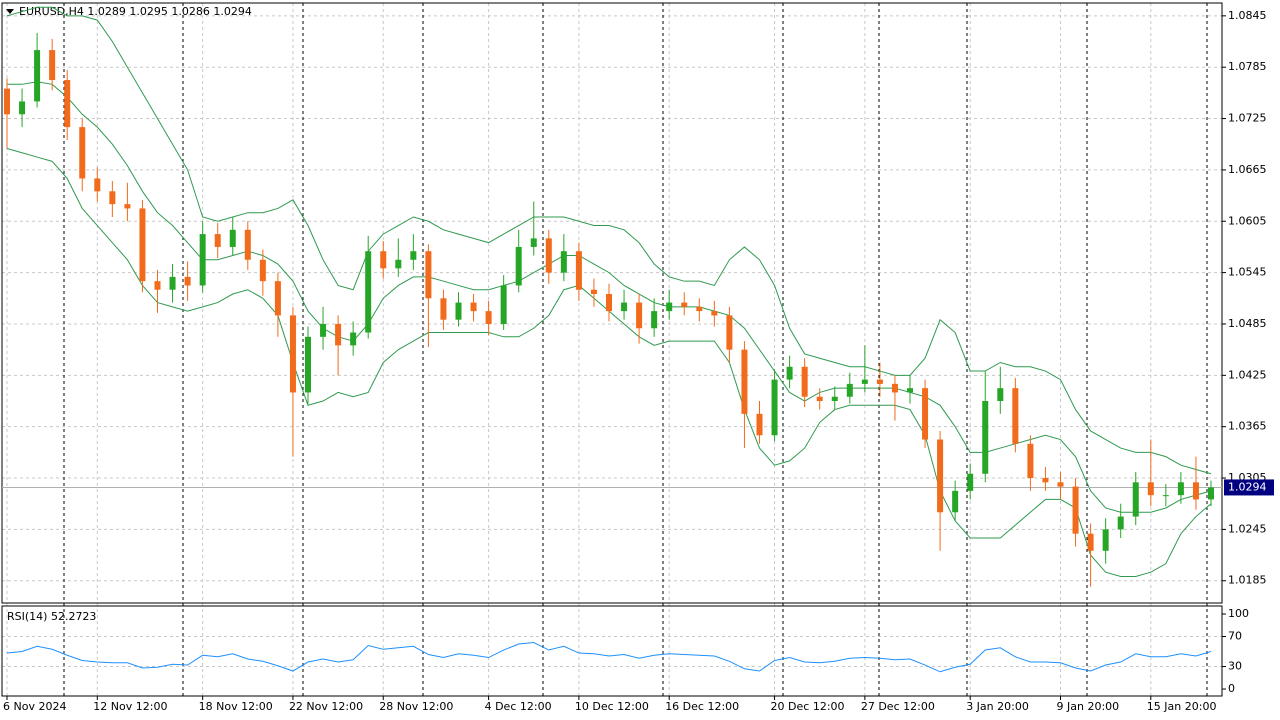 The height and width of the screenshot is (720, 1280). Describe the element at coordinates (1238, 613) in the screenshot. I see `y-tick-label: 100` at that location.